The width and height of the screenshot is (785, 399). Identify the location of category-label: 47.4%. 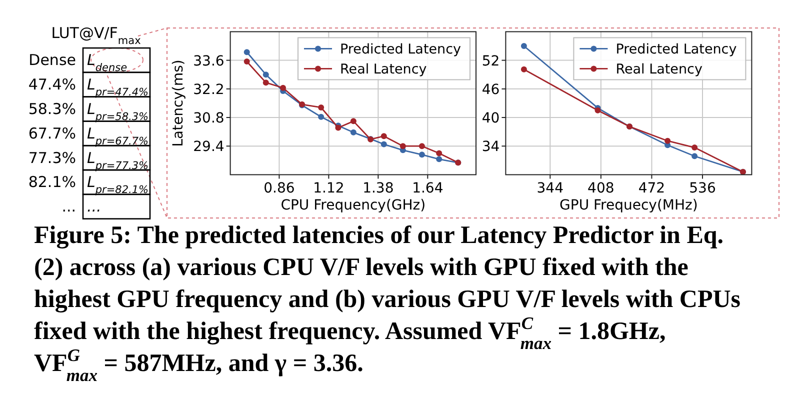
(52, 85).